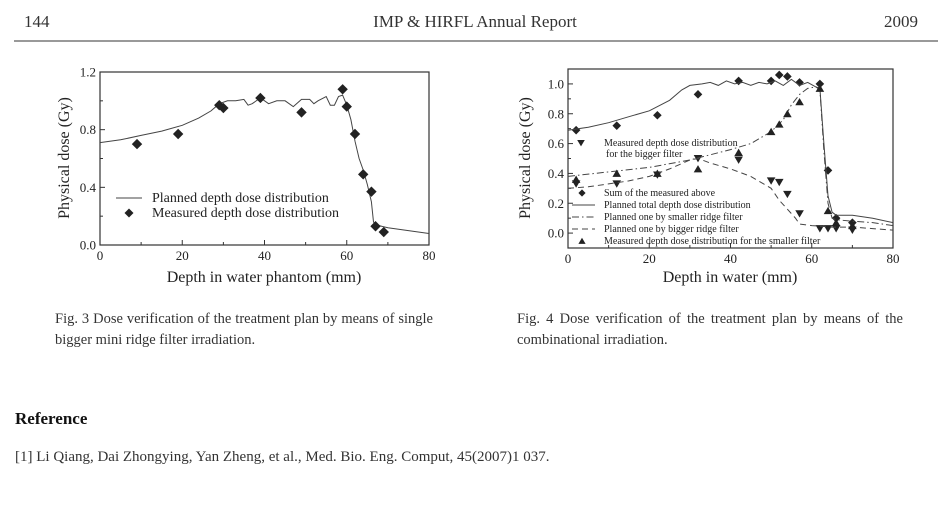 The width and height of the screenshot is (950, 521). What do you see at coordinates (556, 83) in the screenshot?
I see `y-tick-label: 1.0` at bounding box center [556, 83].